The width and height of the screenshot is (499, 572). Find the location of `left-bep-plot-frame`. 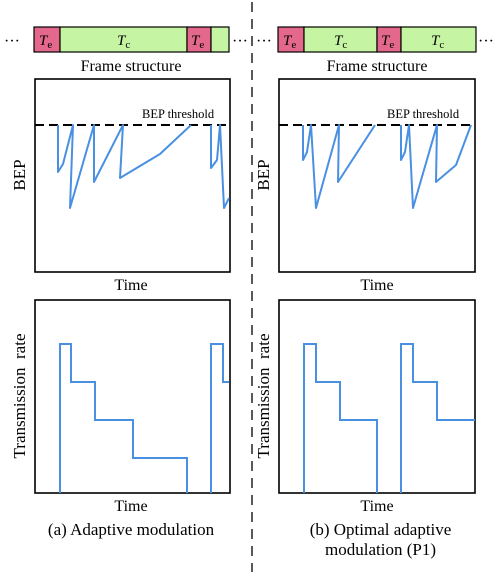

left-bep-plot-frame is located at coordinates (132, 175).